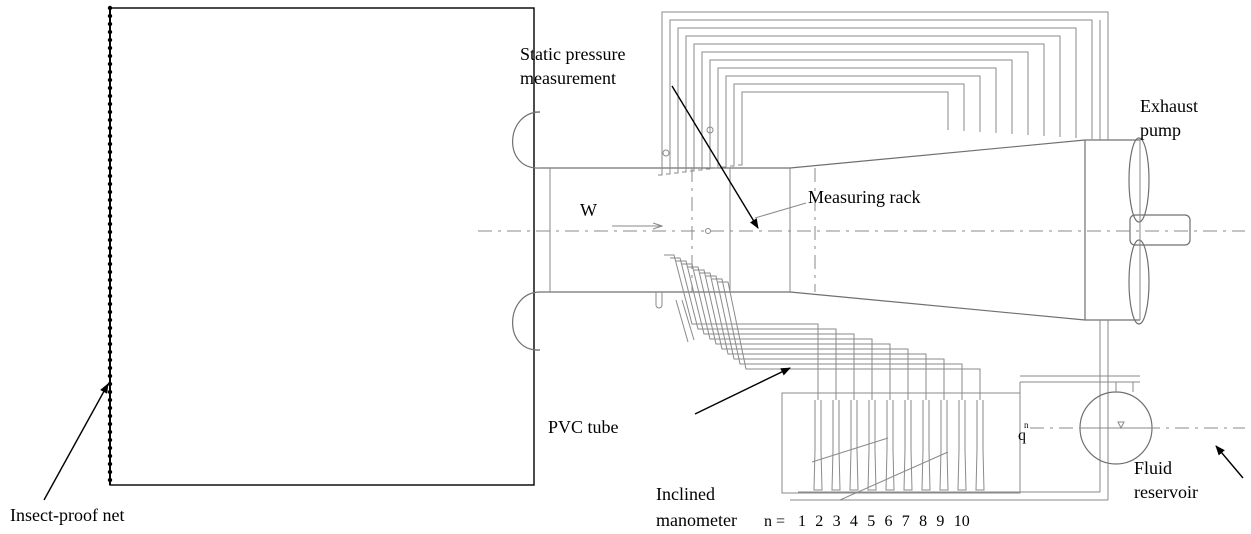 This screenshot has height=534, width=1251. What do you see at coordinates (583, 427) in the screenshot?
I see `pvc-tube-label: PVC tube` at bounding box center [583, 427].